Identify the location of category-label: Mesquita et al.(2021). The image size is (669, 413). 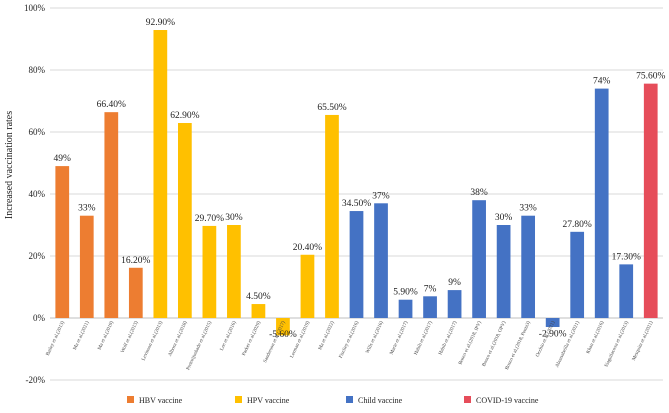
(643, 340).